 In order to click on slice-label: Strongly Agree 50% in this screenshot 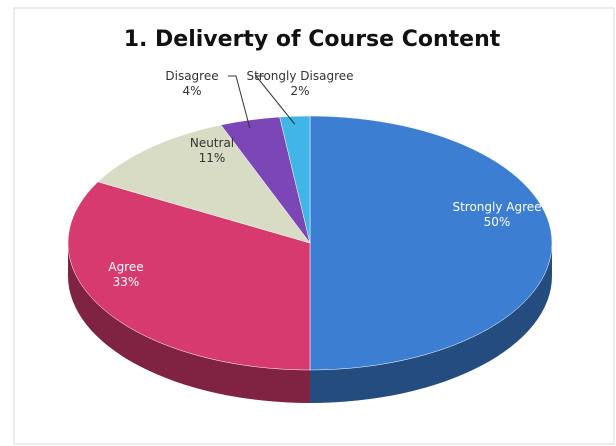, I will do `click(496, 214)`.